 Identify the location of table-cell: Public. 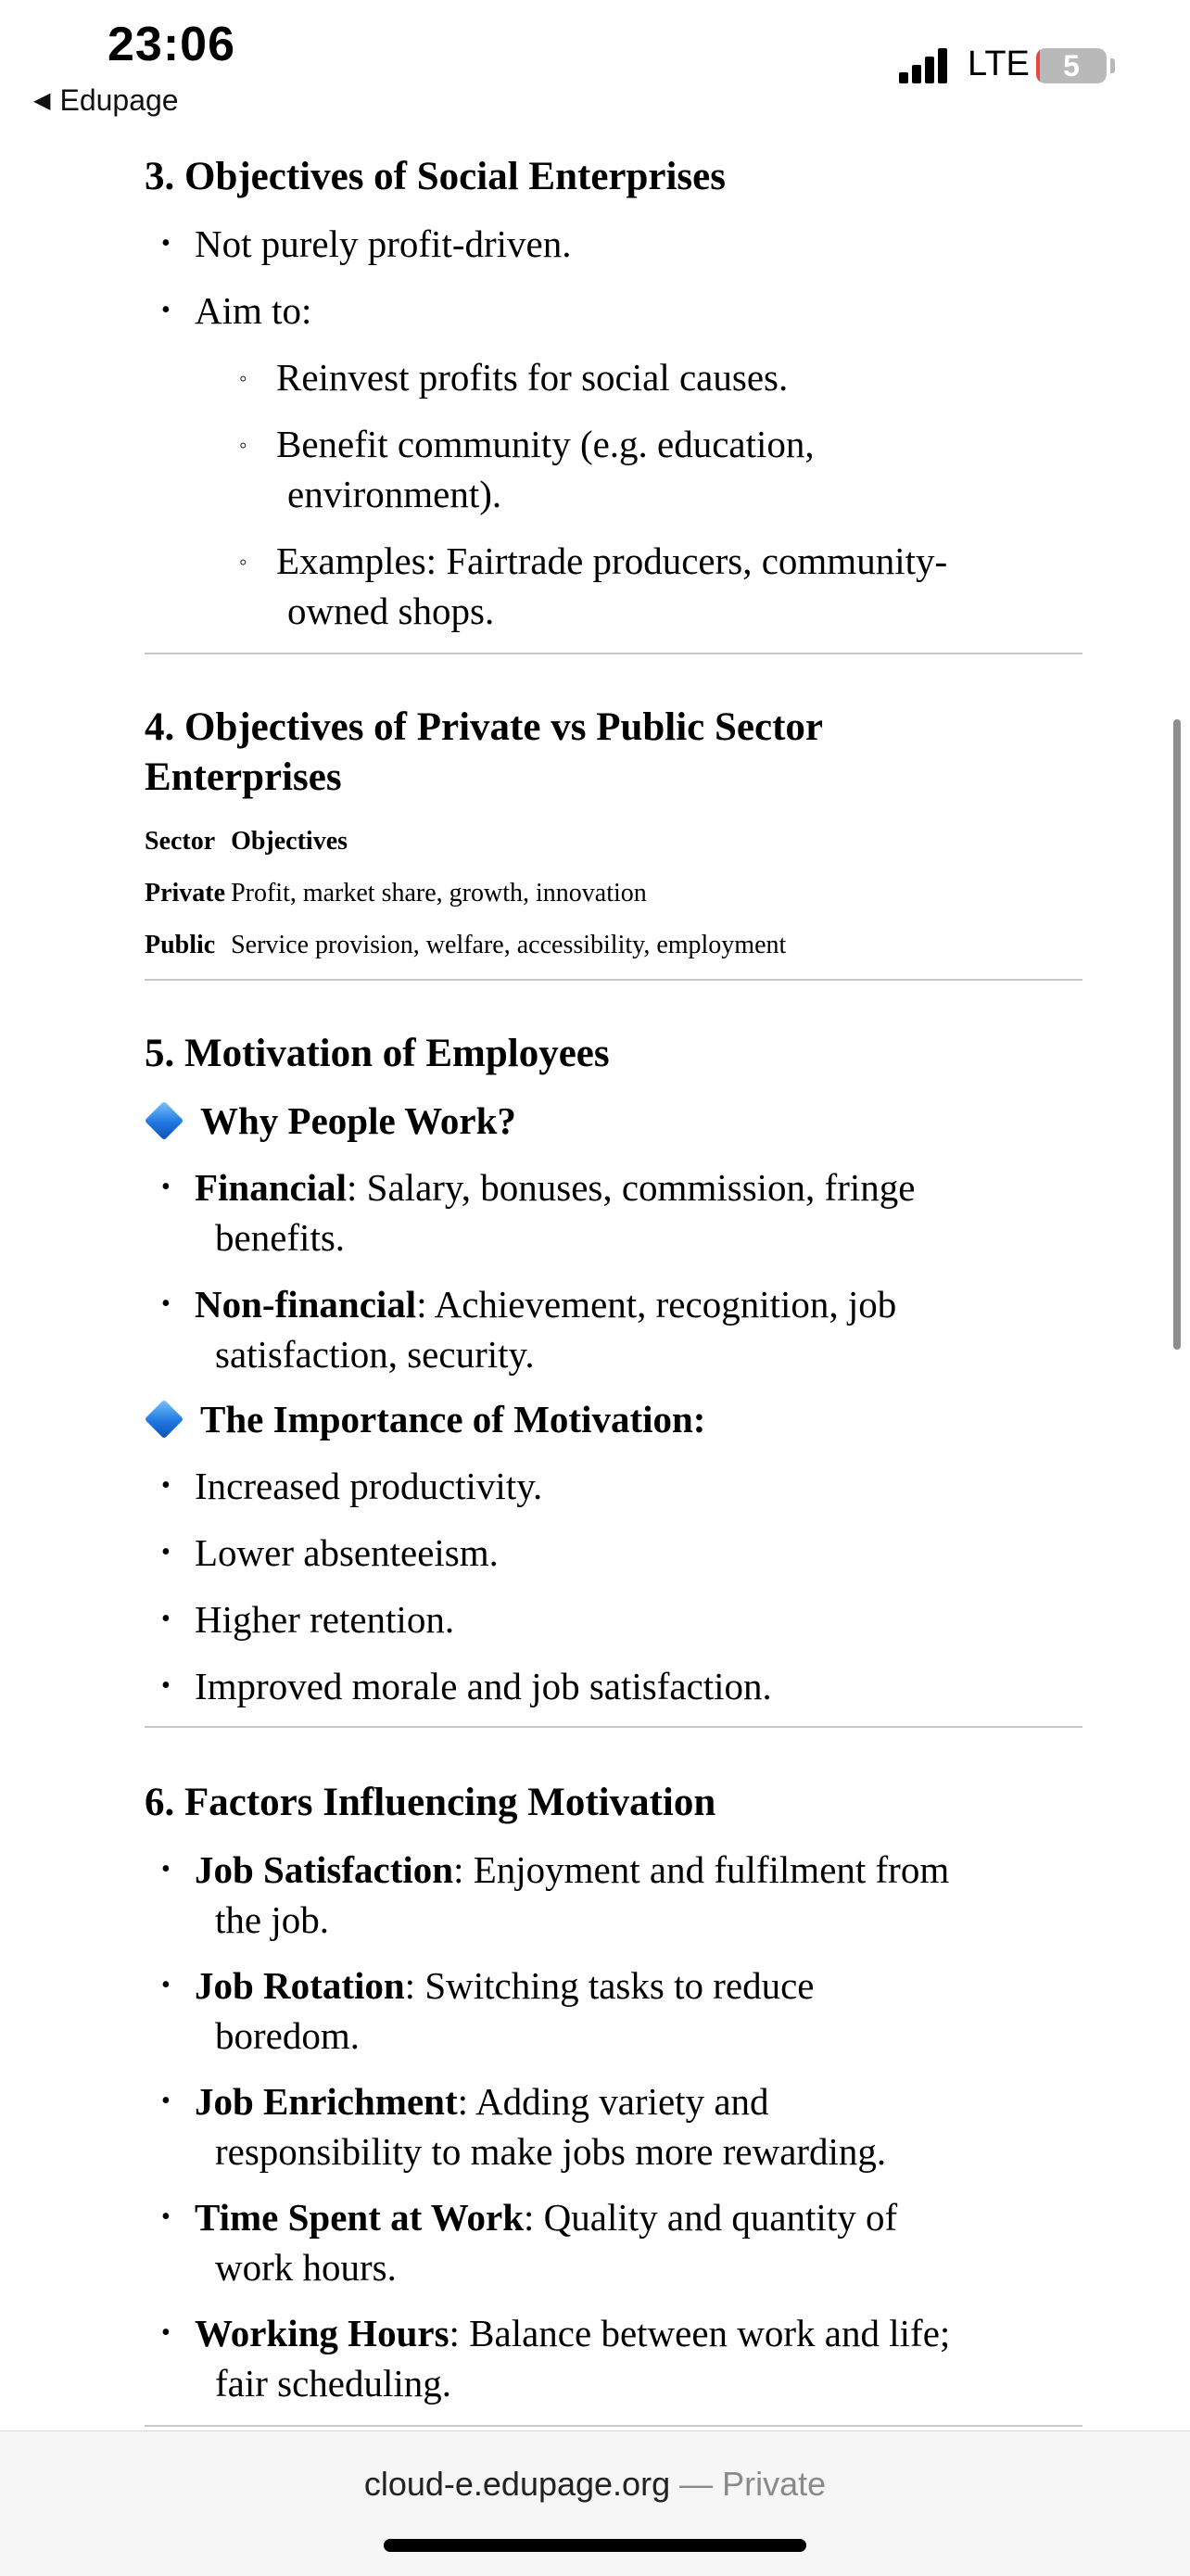
(180, 945).